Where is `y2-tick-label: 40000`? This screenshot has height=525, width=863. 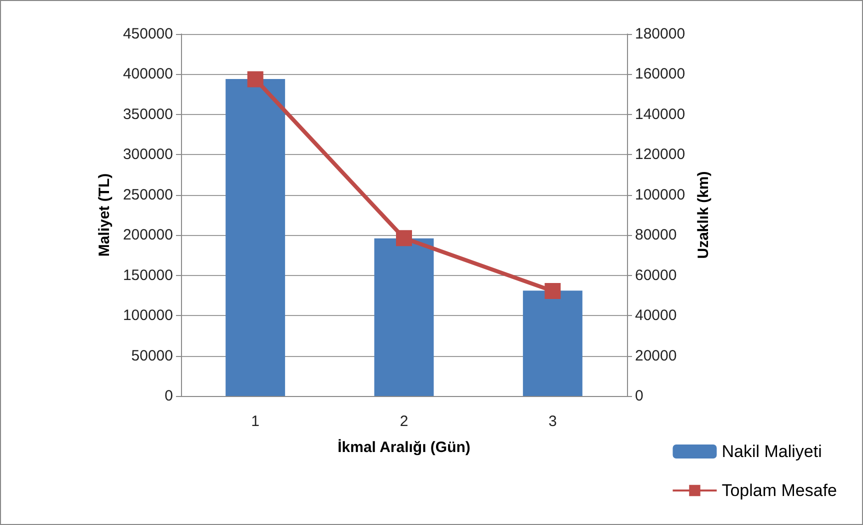
y2-tick-label: 40000 is located at coordinates (656, 315).